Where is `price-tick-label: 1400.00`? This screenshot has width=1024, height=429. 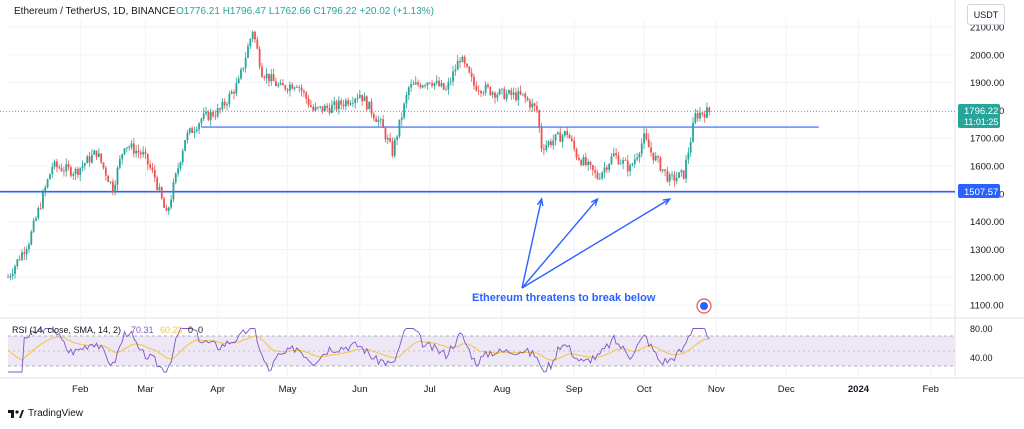
price-tick-label: 1400.00 is located at coordinates (987, 222).